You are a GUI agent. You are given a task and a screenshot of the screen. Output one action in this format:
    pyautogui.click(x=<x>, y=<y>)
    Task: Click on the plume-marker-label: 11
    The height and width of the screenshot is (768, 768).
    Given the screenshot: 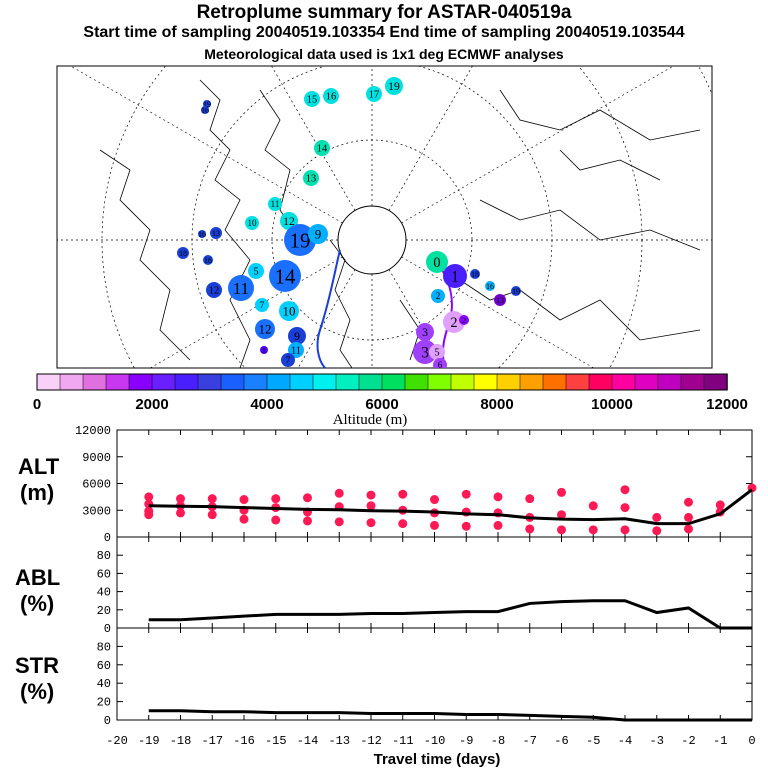 What is the action you would take?
    pyautogui.click(x=275, y=204)
    